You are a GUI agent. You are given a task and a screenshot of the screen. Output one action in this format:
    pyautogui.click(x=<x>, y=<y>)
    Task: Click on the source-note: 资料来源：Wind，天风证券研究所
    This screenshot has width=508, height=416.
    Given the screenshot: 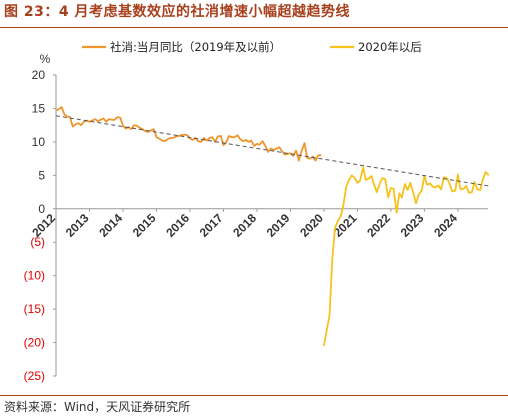 What is the action you would take?
    pyautogui.click(x=97, y=407)
    